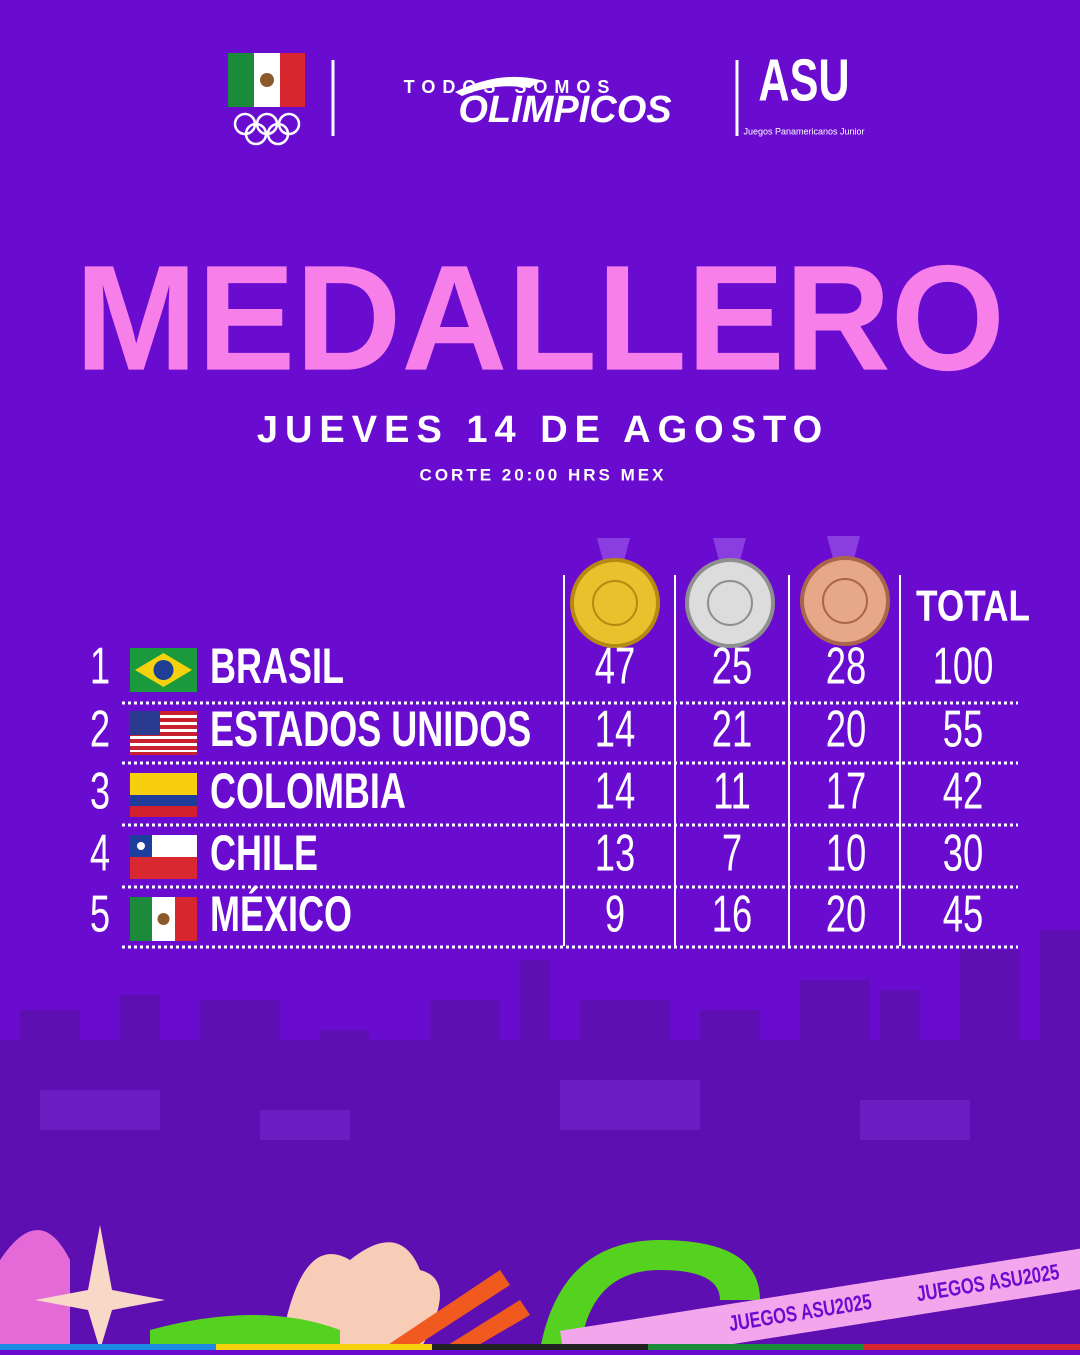  What do you see at coordinates (100, 913) in the screenshot?
I see `rank-cell: 5` at bounding box center [100, 913].